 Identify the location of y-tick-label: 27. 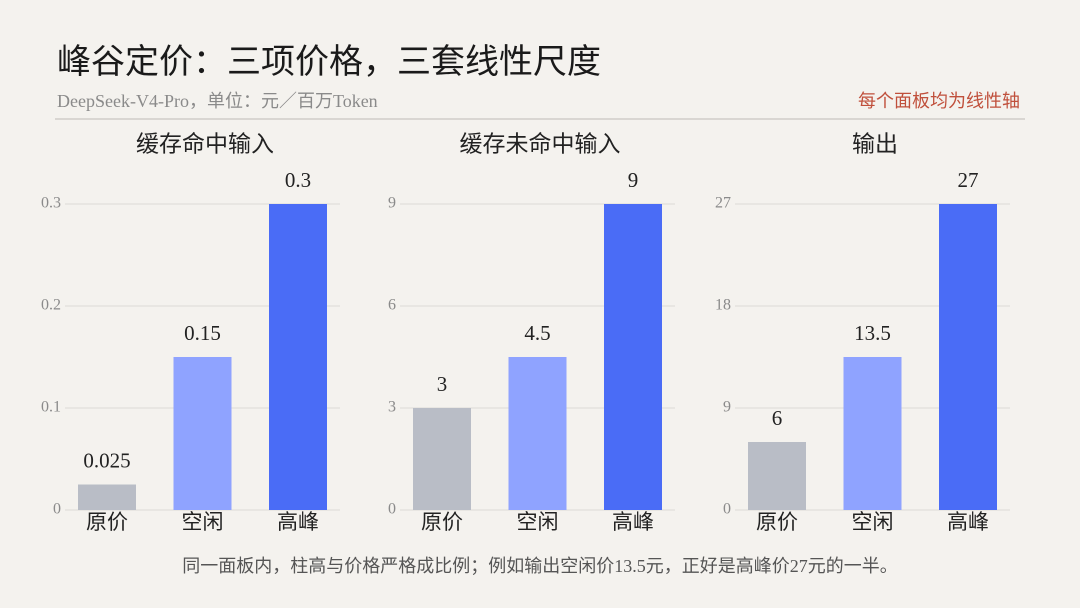
(723, 203).